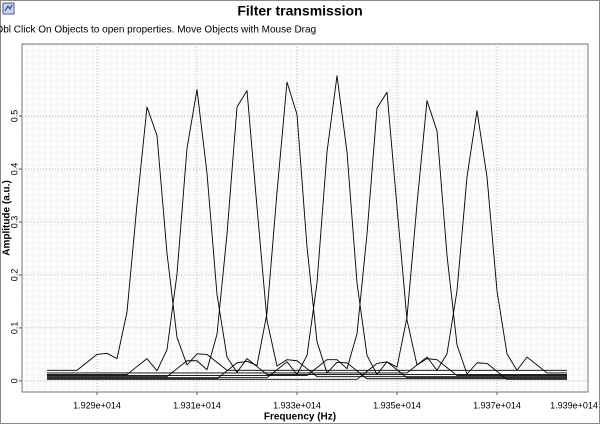 The image size is (600, 424). I want to click on x-tick-label: 1.935e+014, so click(397, 405).